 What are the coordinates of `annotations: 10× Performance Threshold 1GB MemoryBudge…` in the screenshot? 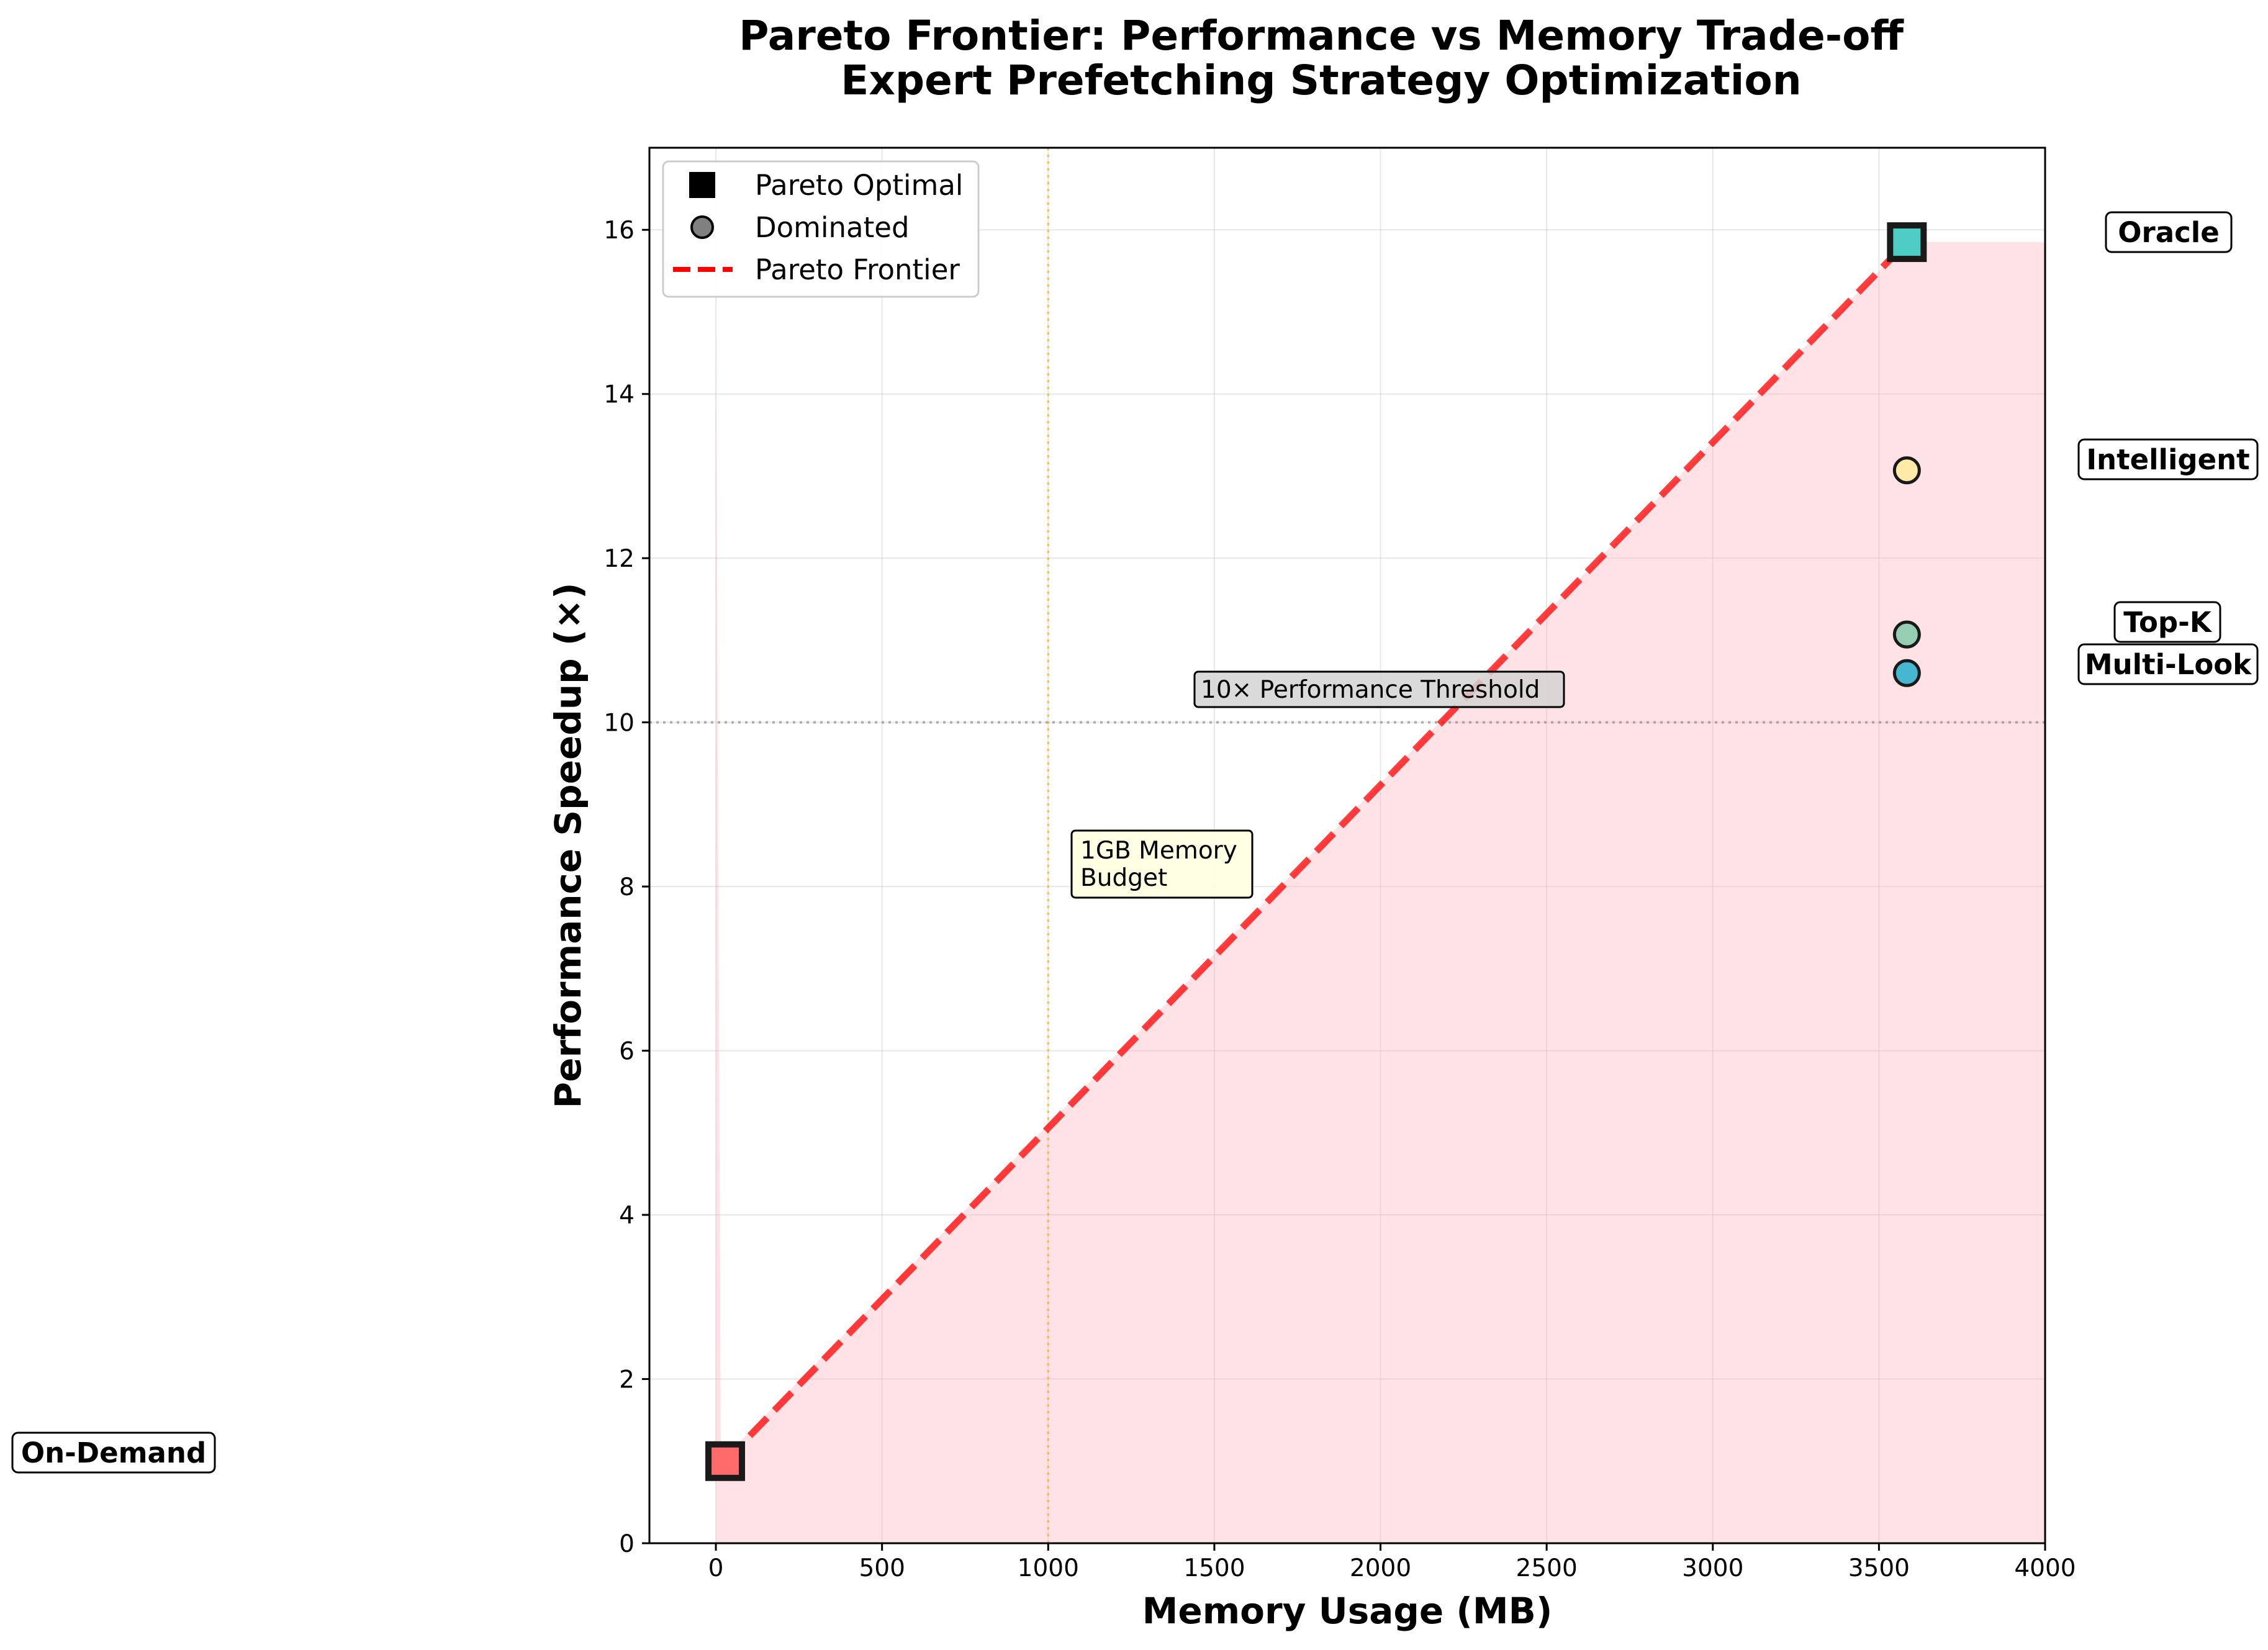 It's located at (1317, 784).